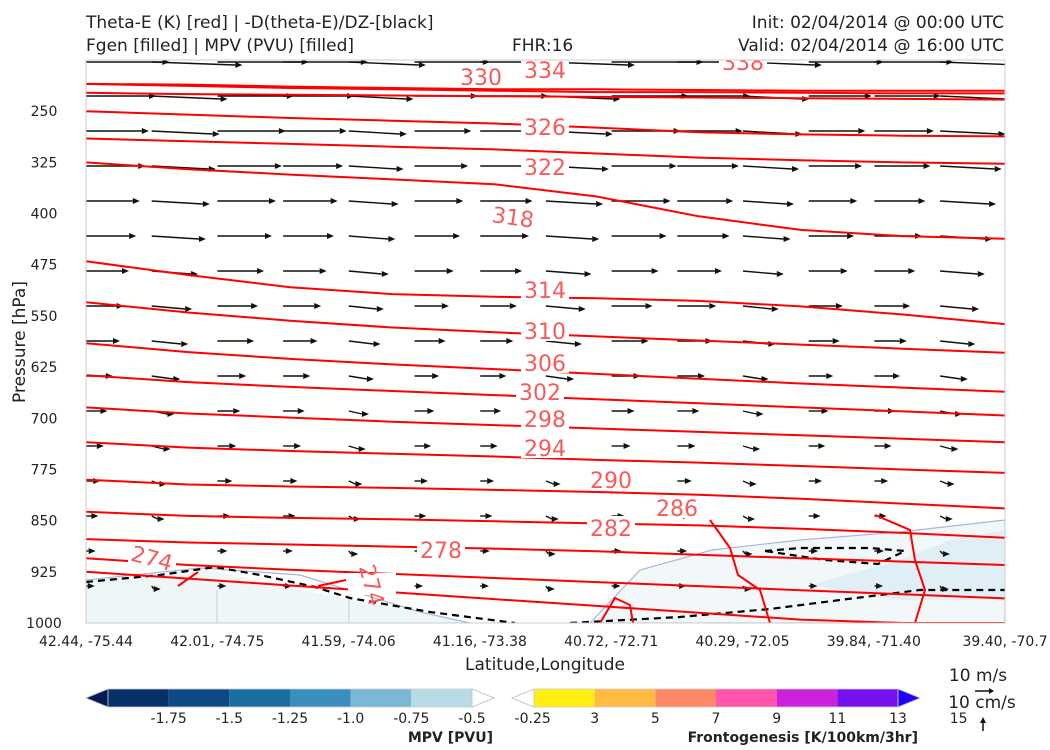 The height and width of the screenshot is (750, 1050). I want to click on theta-e-label: 338, so click(743, 63).